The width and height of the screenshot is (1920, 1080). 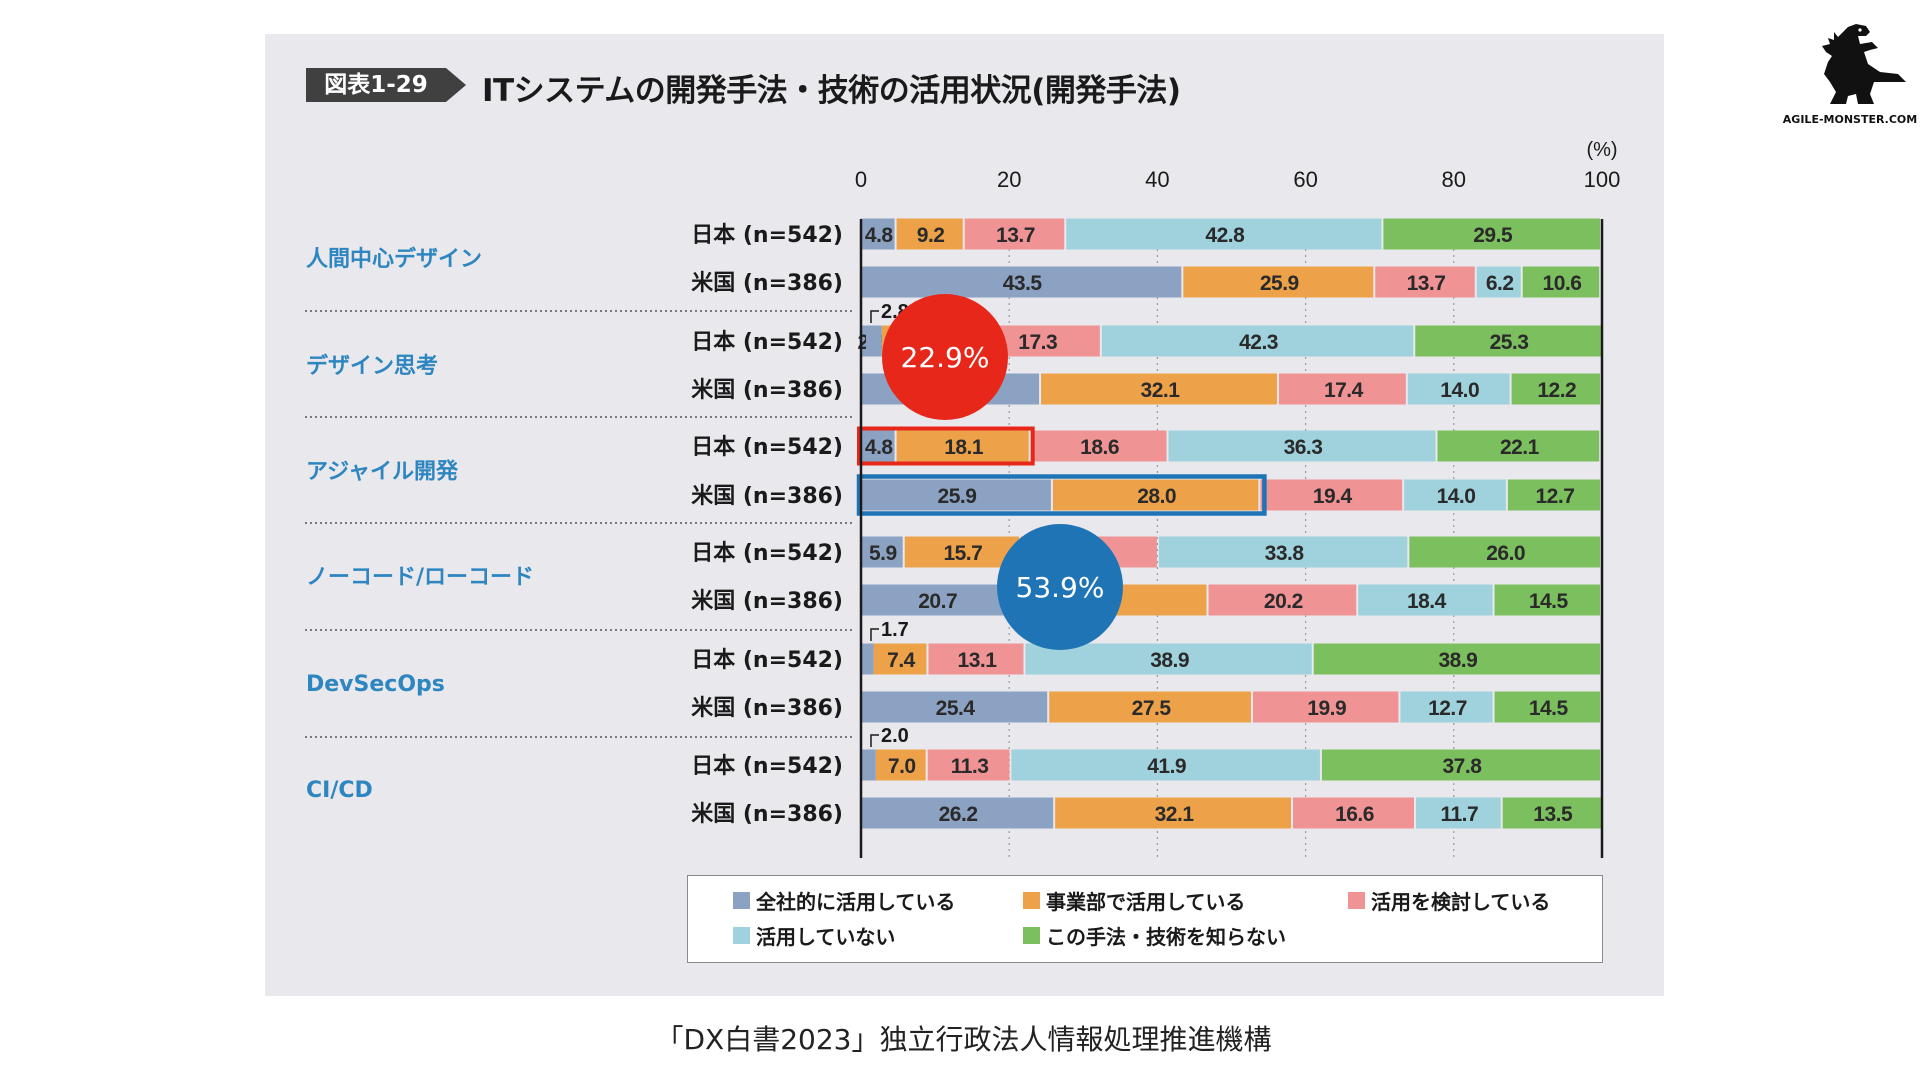 What do you see at coordinates (1152, 708) in the screenshot?
I see `bar-value-label: 27.5` at bounding box center [1152, 708].